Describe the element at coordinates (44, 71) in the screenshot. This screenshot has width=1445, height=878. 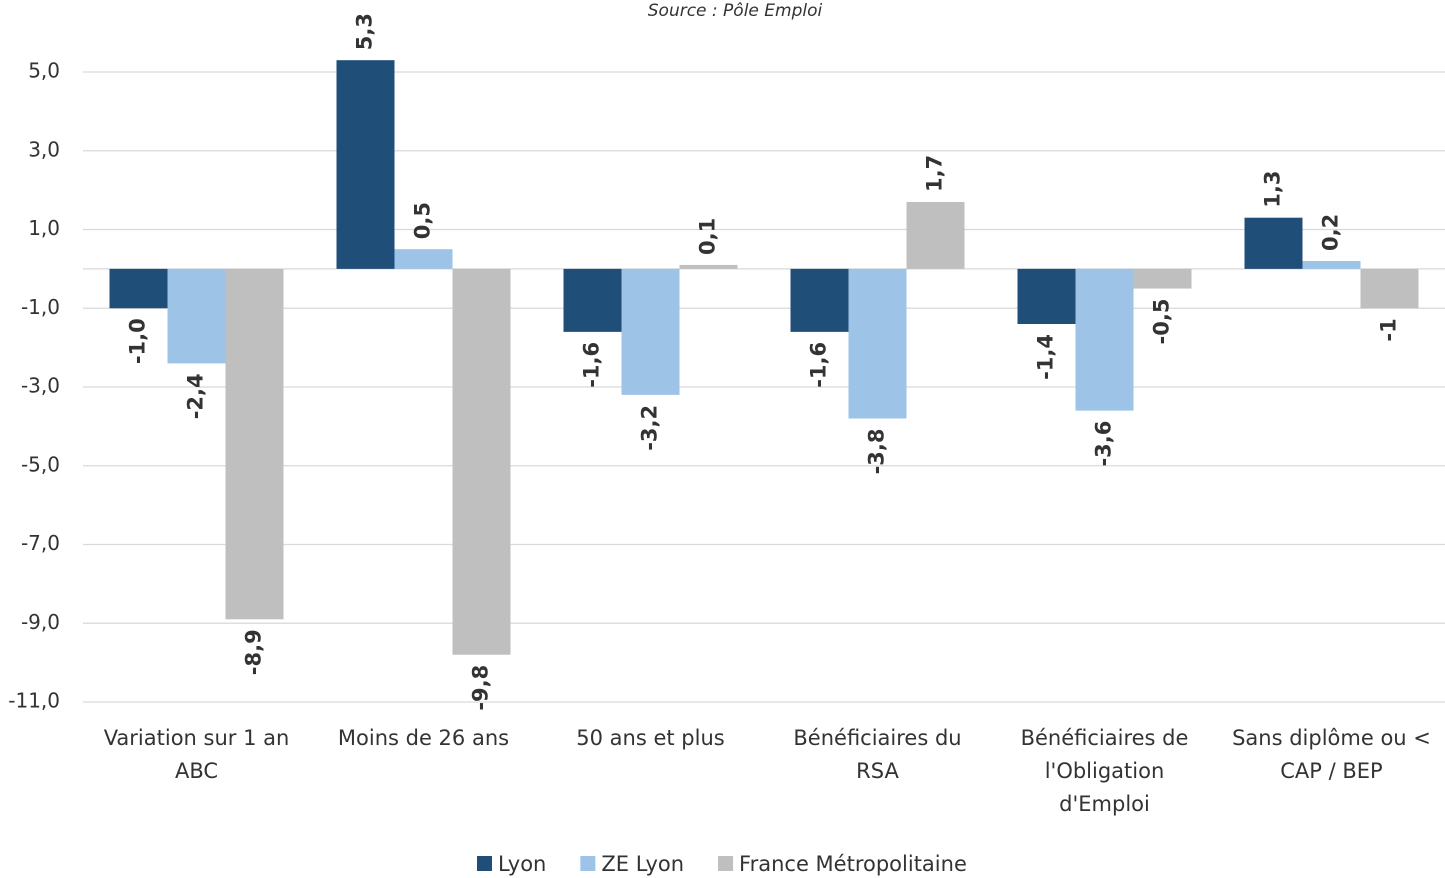
I see `y-tick-label: 5,0` at that location.